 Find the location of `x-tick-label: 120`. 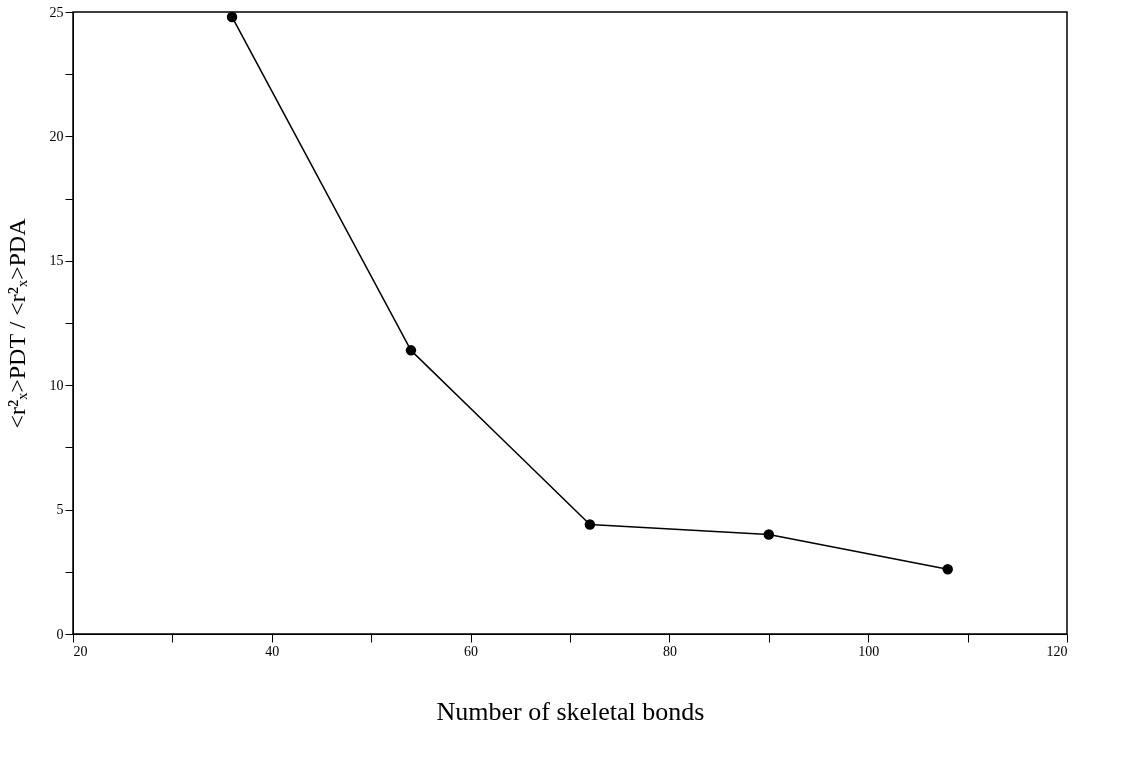

x-tick-label: 120 is located at coordinates (1057, 651).